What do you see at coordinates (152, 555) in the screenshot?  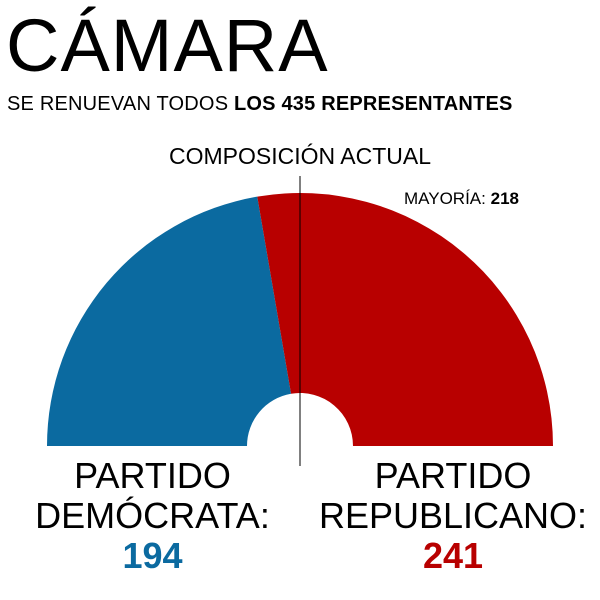 I see `democrat-seat-count: 194` at bounding box center [152, 555].